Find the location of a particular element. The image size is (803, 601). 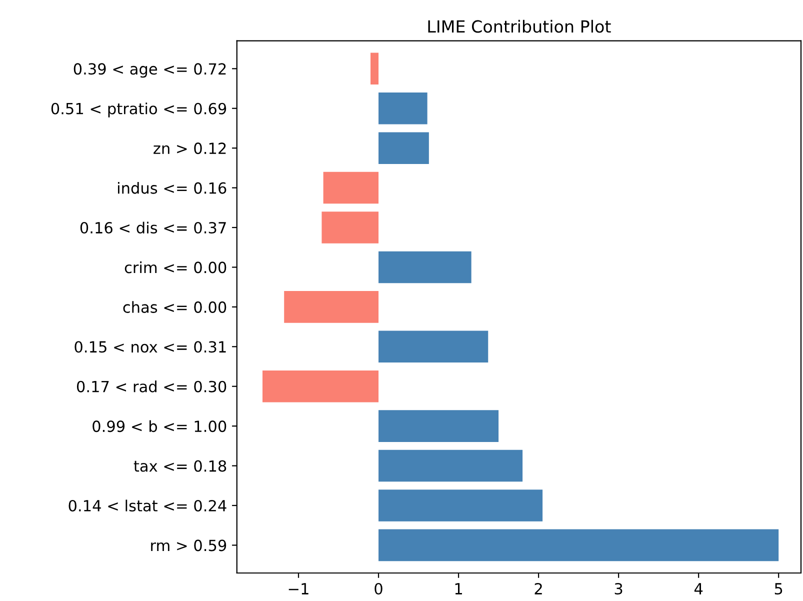

y-tick-label: 0.39 < age <= 0.72 is located at coordinates (150, 70).